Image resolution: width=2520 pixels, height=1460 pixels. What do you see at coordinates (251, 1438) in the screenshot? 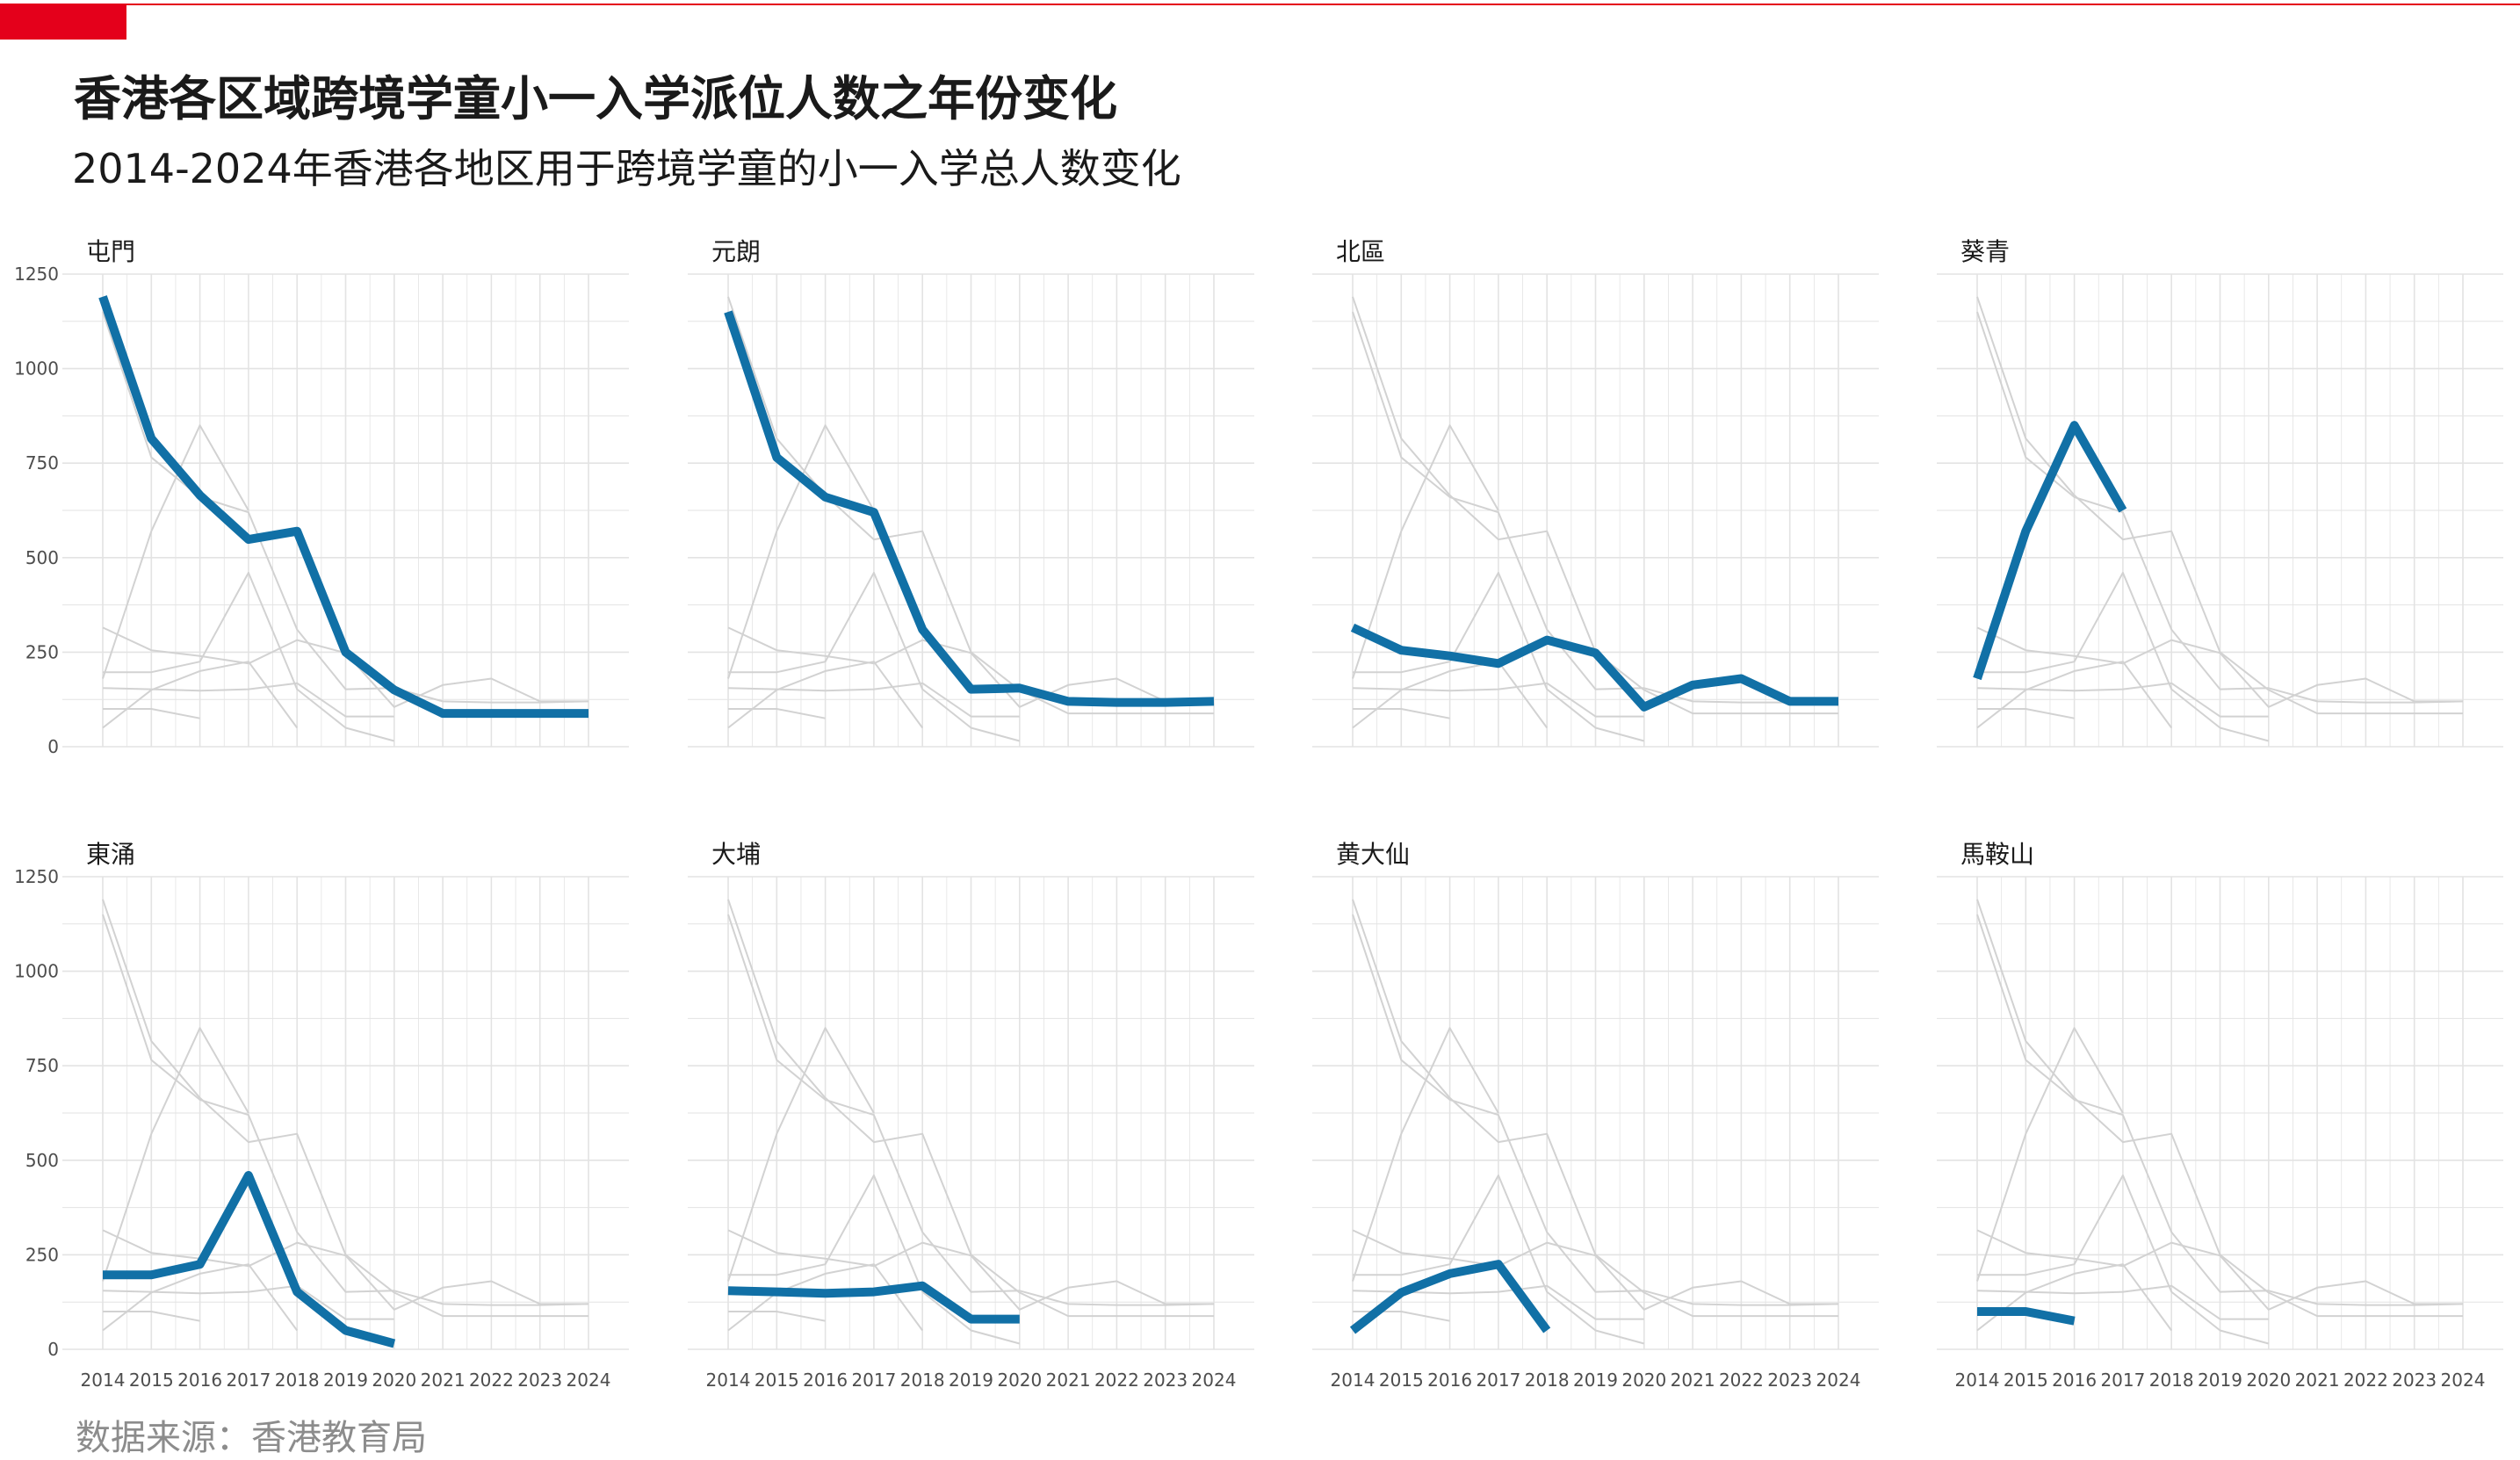
I see `source-note: 数据来源：香港教育局` at bounding box center [251, 1438].